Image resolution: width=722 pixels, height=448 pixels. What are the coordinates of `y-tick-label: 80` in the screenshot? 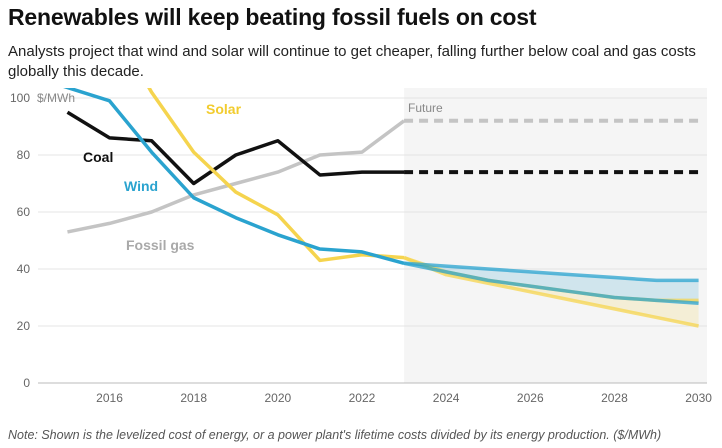 It's located at (24, 155).